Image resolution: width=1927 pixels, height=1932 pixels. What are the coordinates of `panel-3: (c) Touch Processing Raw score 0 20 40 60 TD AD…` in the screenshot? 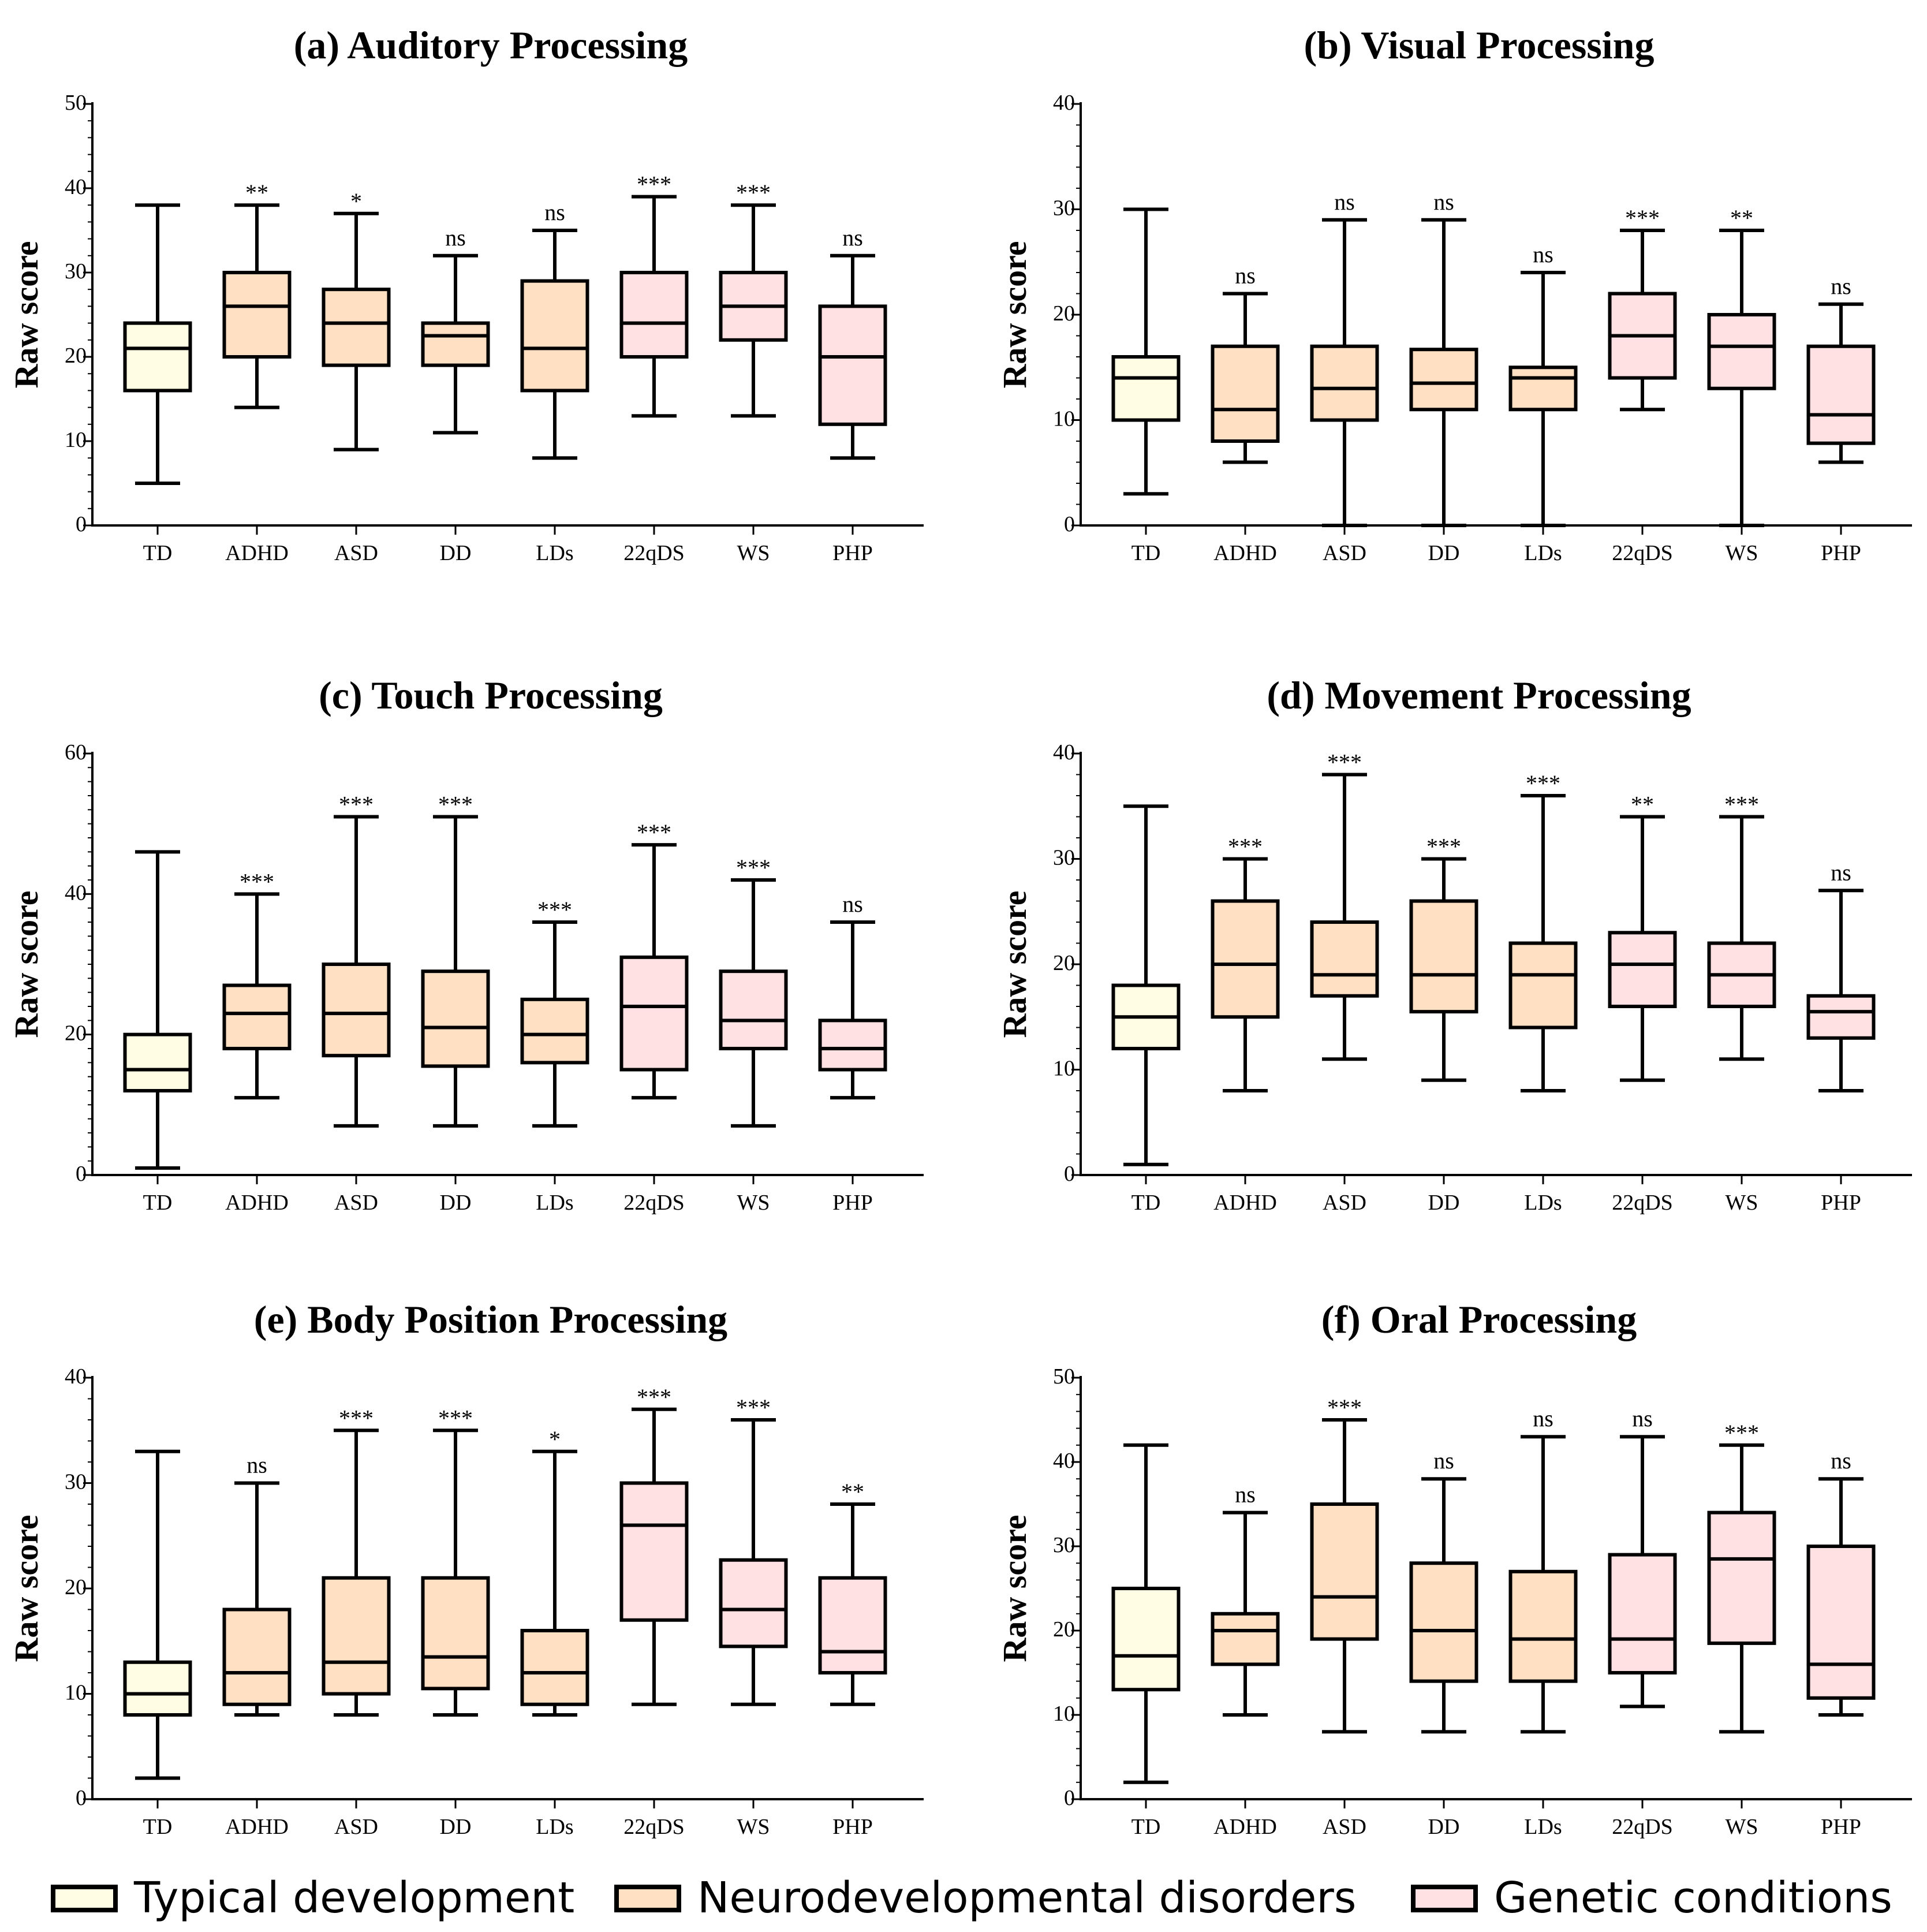 It's located at (466, 944).